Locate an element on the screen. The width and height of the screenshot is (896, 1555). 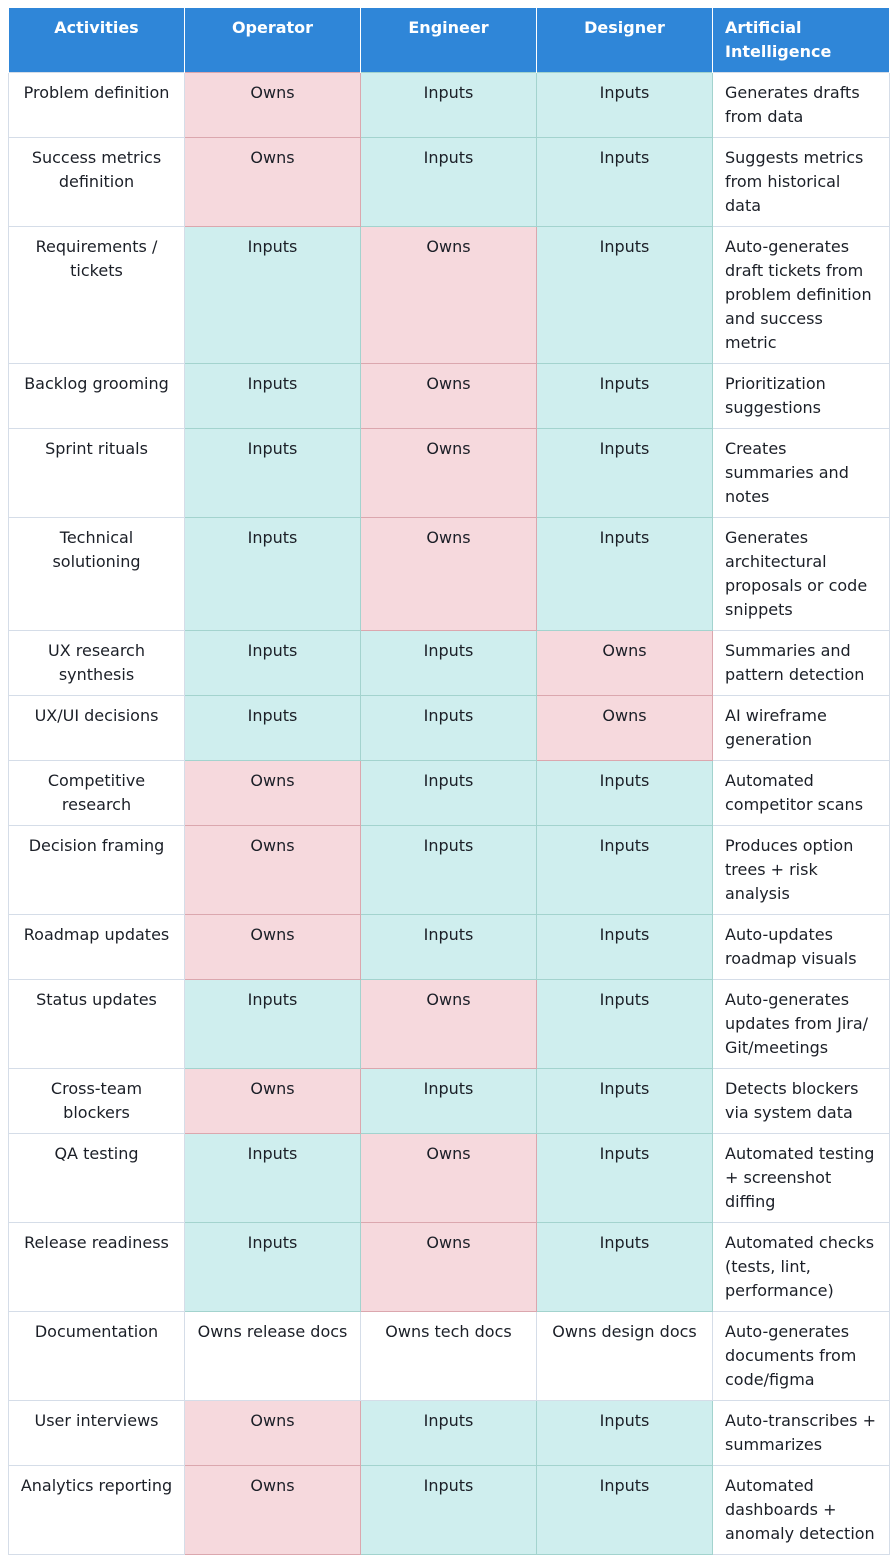
ai-cell: Auto-updates roadmap visuals is located at coordinates (801, 947).